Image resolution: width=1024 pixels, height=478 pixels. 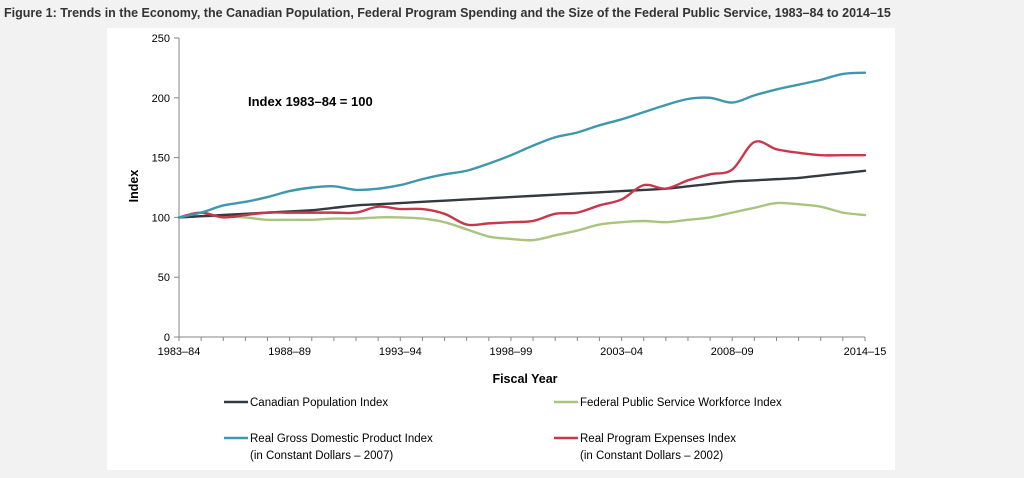 What do you see at coordinates (167, 338) in the screenshot?
I see `y-tick-label: 0` at bounding box center [167, 338].